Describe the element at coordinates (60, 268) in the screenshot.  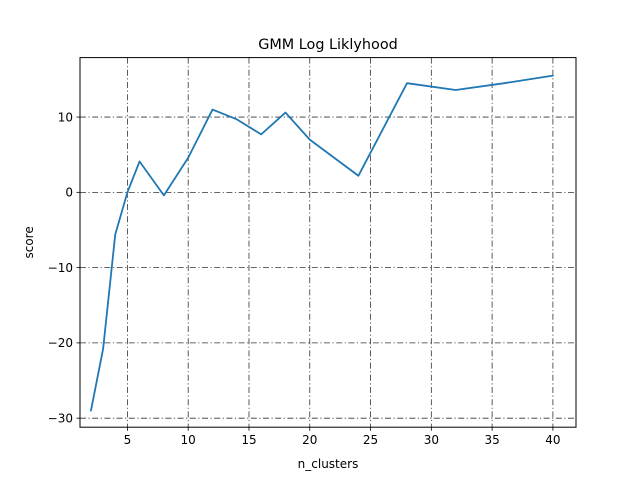
I see `y-tick-label: −10` at that location.